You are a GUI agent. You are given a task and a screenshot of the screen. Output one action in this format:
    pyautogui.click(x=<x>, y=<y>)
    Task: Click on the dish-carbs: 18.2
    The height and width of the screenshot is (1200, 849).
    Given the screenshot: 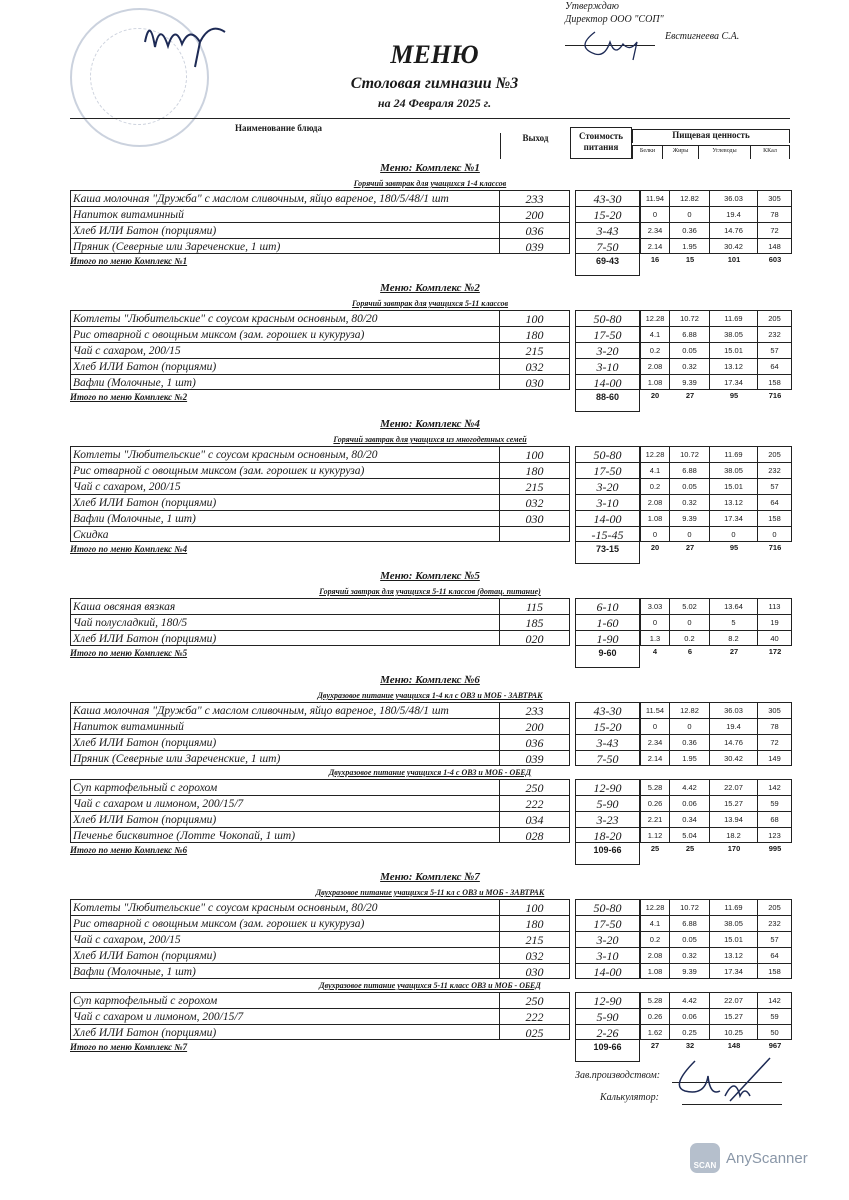 What is the action you would take?
    pyautogui.click(x=734, y=835)
    